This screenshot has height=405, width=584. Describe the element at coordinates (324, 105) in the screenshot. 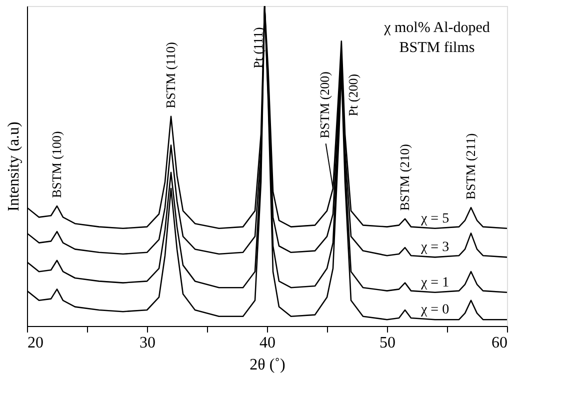

I see `annotation: BSTM (200)` at that location.